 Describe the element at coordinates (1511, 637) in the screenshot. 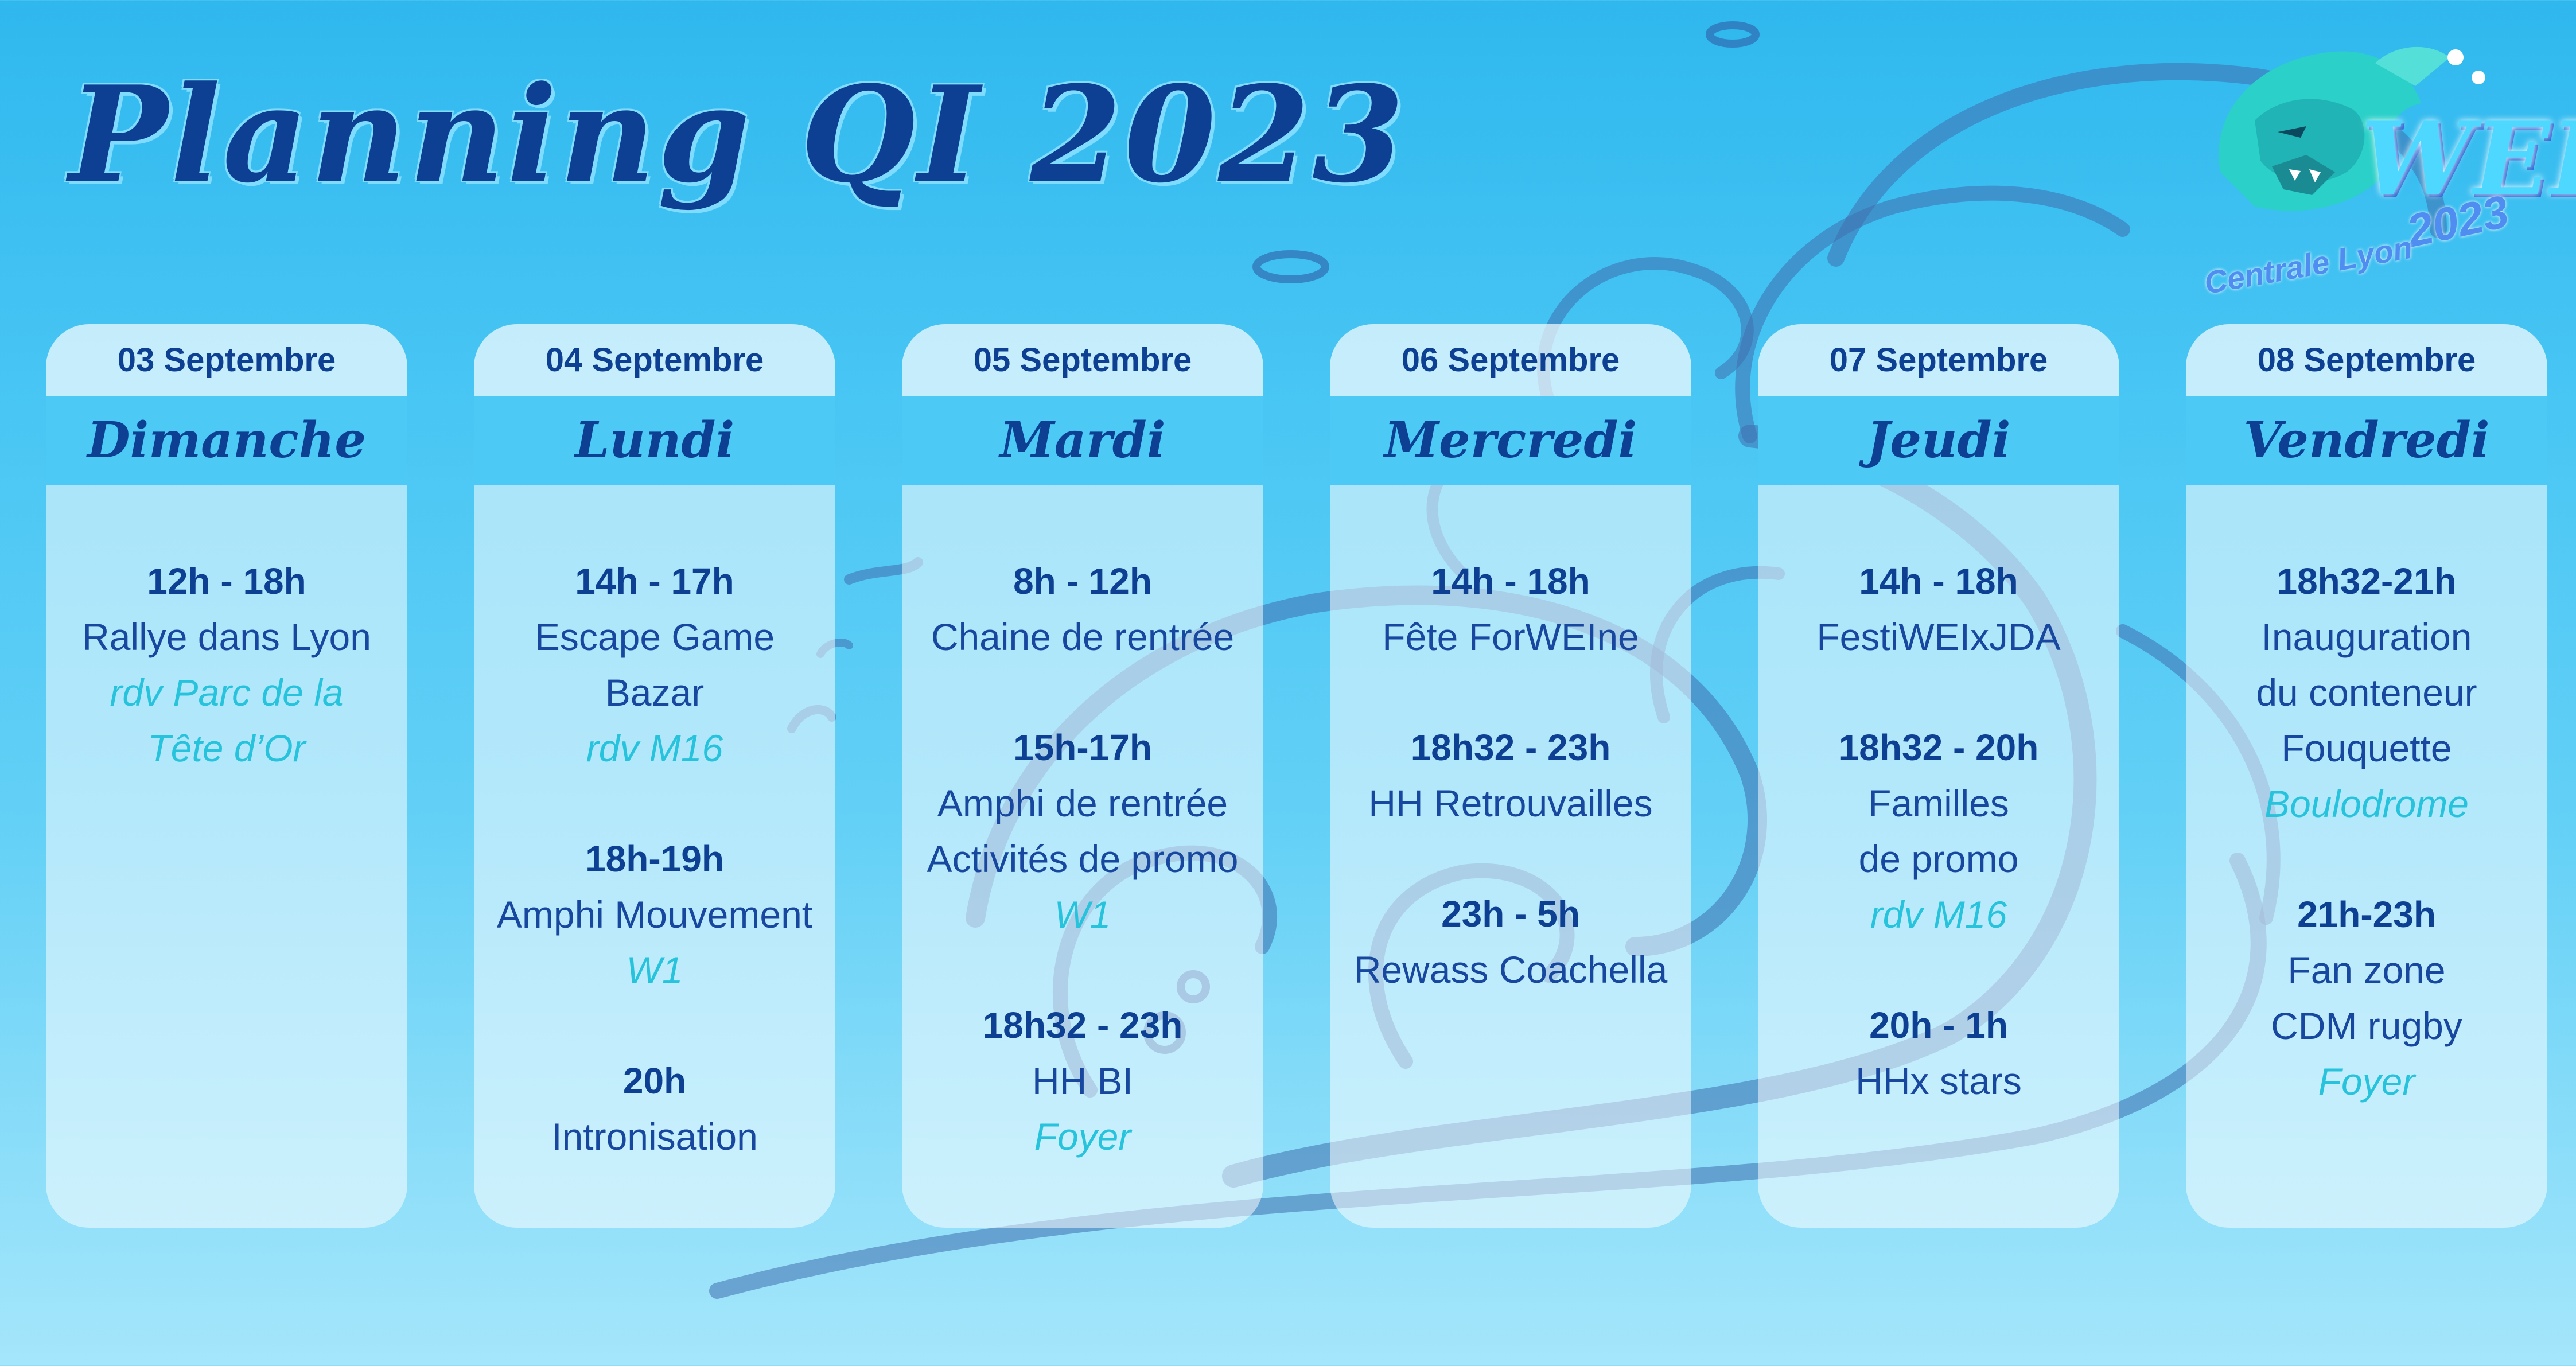

I see `event-title: Fête ForWEIne` at that location.